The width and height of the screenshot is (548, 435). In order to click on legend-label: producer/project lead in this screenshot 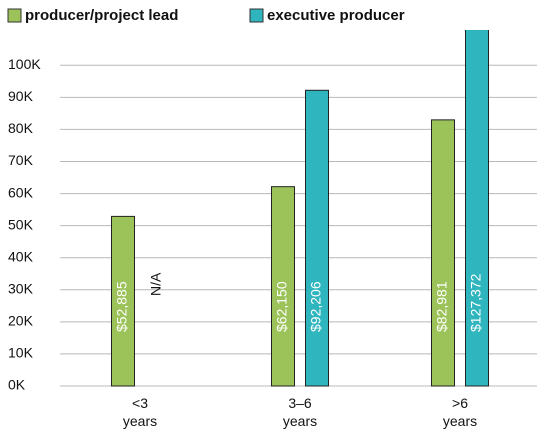, I will do `click(101, 15)`.